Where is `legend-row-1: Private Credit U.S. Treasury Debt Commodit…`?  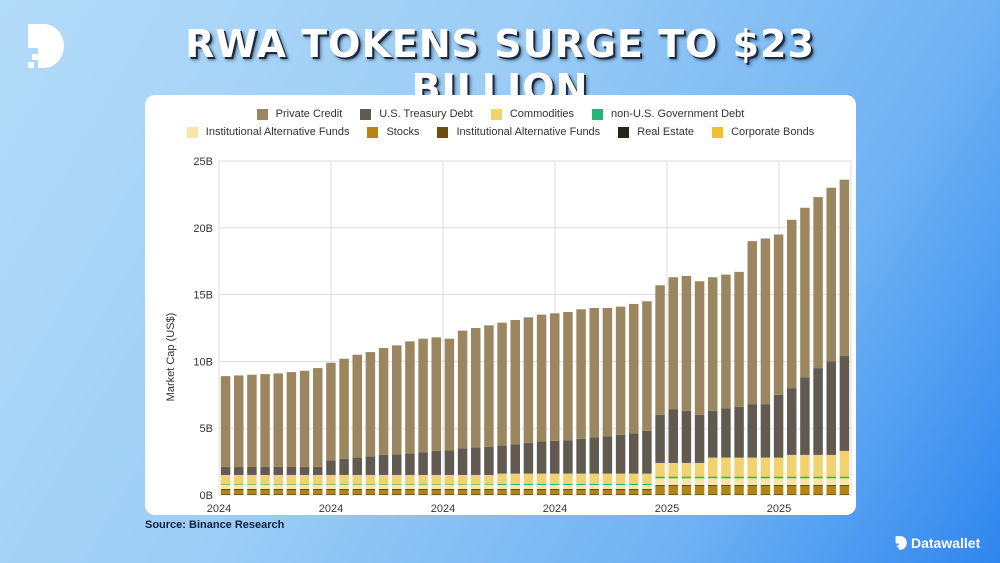 legend-row-1: Private Credit U.S. Treasury Debt Commodit… is located at coordinates (500, 114).